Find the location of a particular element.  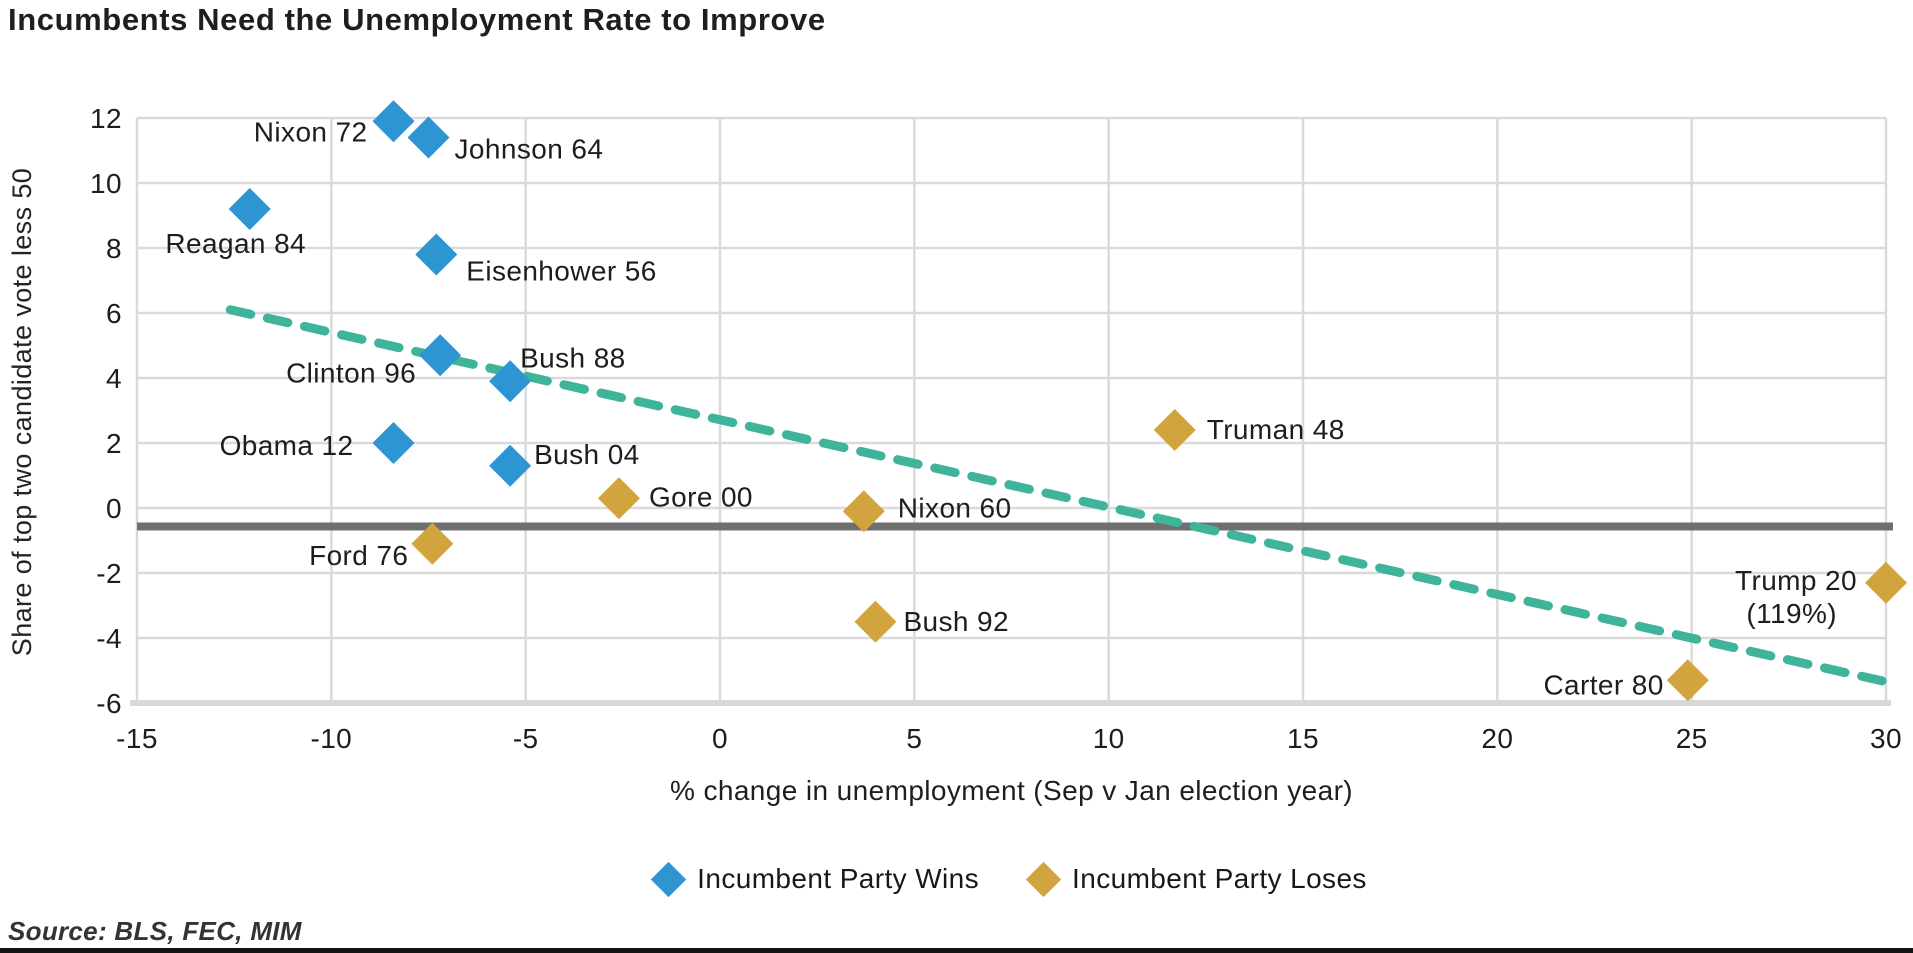

x-tick-label: 25 is located at coordinates (1692, 738).